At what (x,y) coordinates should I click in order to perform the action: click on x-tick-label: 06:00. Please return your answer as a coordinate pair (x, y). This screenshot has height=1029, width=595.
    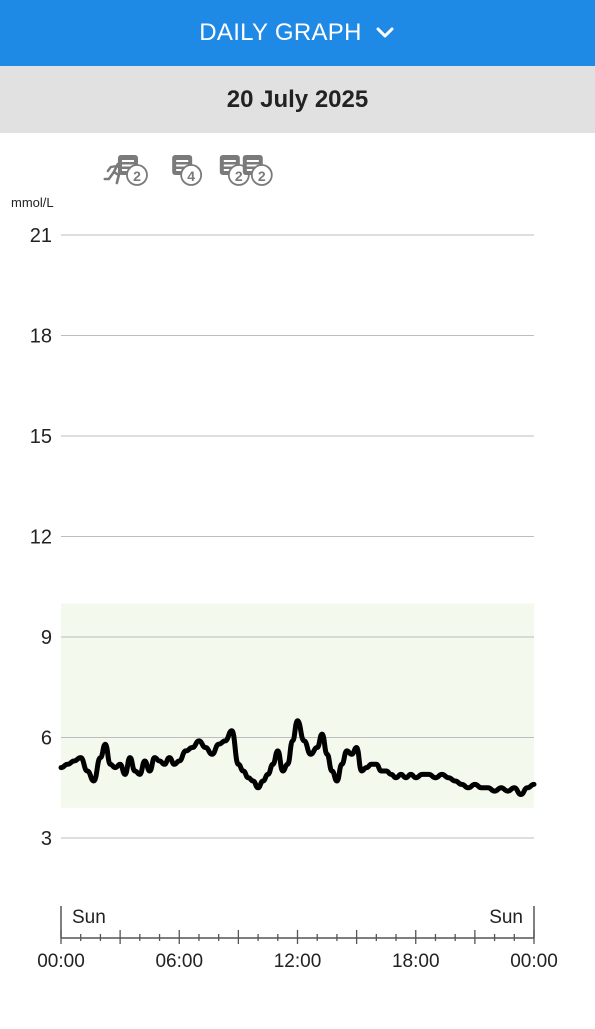
    Looking at the image, I should click on (179, 961).